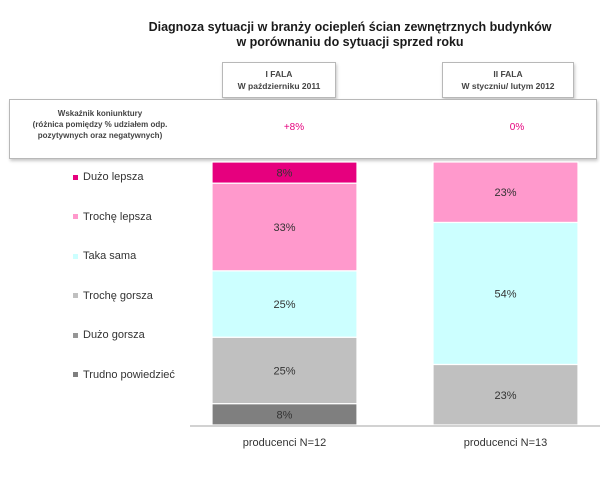 Image resolution: width=600 pixels, height=480 pixels. Describe the element at coordinates (505, 443) in the screenshot. I see `category-label: producenci N=13` at that location.